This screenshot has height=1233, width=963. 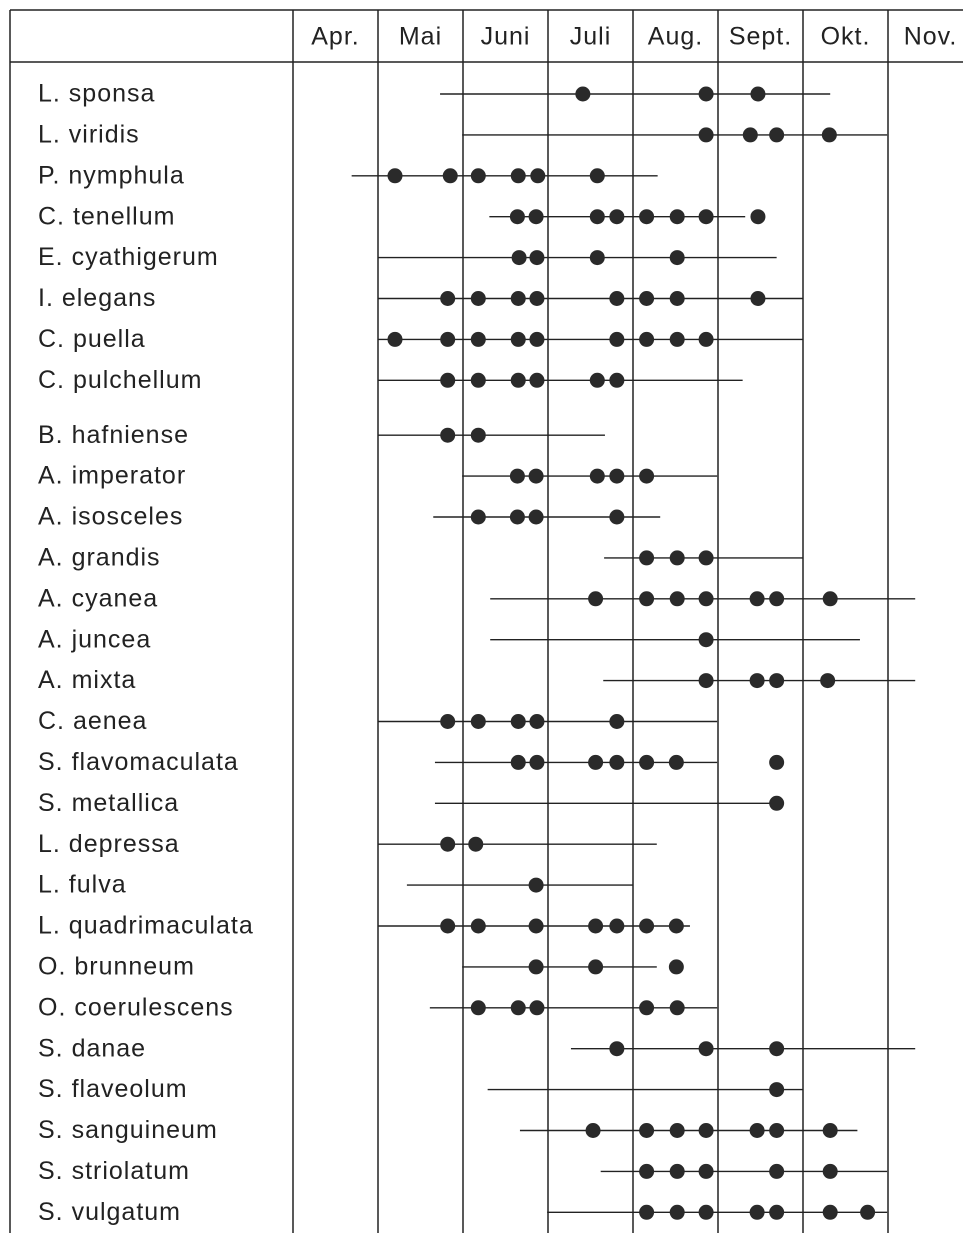 I want to click on month-label: Mai, so click(x=420, y=37).